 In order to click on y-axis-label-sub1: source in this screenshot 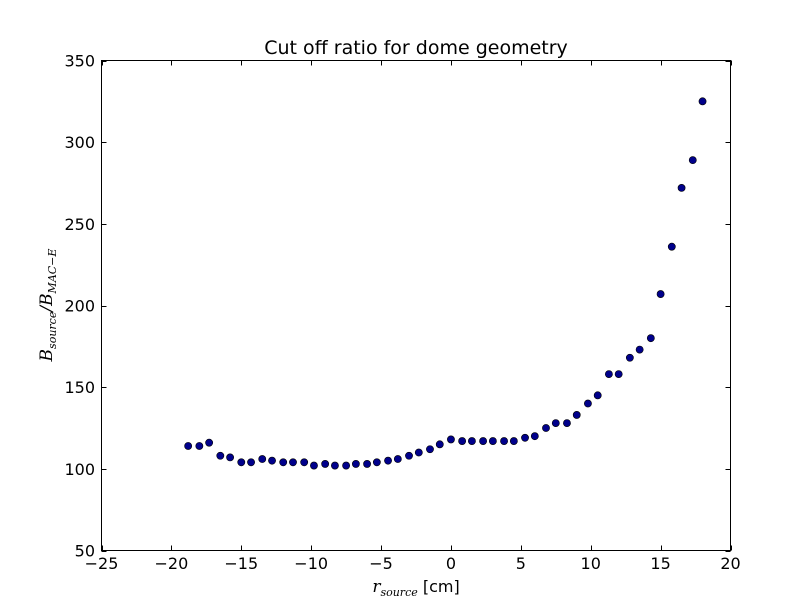, I will do `click(52, 330)`.